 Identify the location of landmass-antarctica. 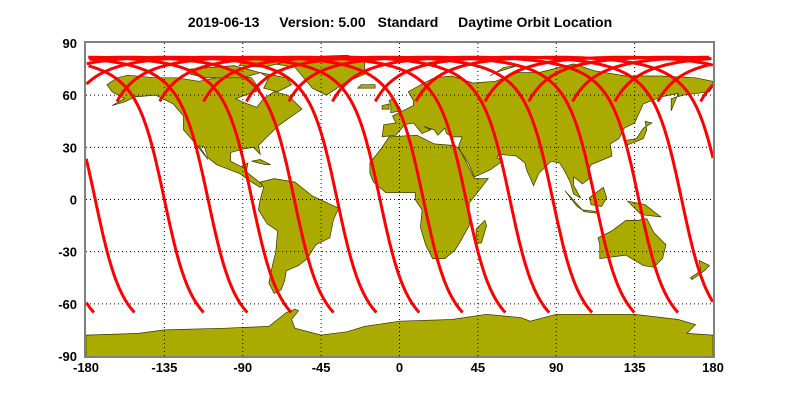
(399, 332).